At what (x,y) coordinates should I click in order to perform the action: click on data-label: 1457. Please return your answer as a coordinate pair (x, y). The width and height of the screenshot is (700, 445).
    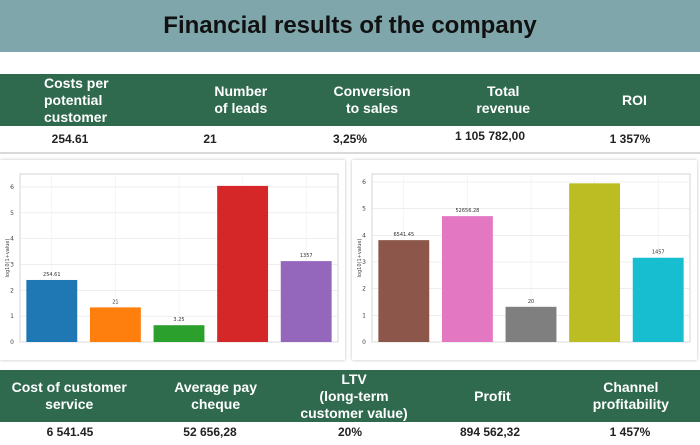
    Looking at the image, I should click on (658, 253).